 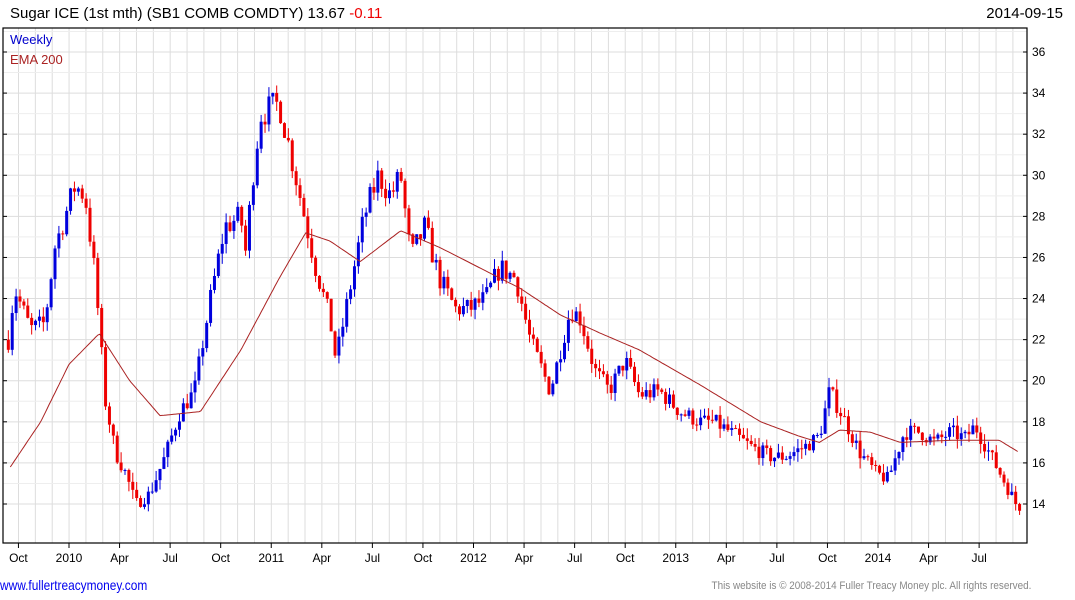 I want to click on y-tick-label: 20, so click(x=1039, y=381).